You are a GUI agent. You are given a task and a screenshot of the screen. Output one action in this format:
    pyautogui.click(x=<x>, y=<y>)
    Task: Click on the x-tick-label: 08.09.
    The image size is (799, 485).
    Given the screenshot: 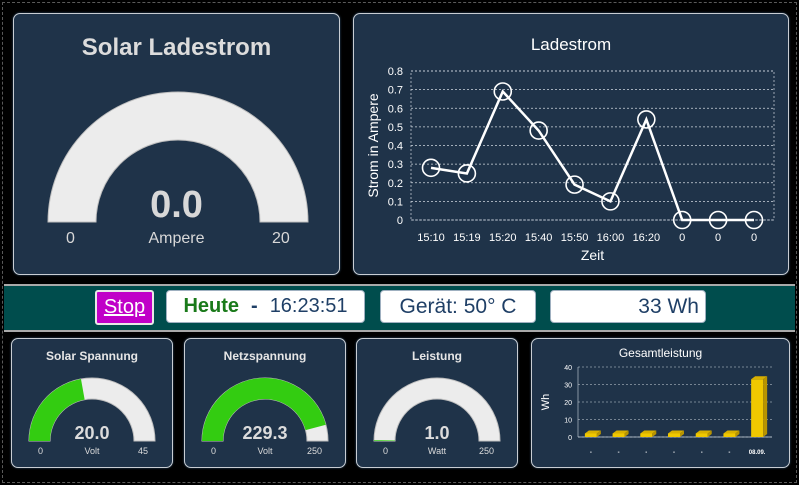 What is the action you would take?
    pyautogui.click(x=757, y=453)
    